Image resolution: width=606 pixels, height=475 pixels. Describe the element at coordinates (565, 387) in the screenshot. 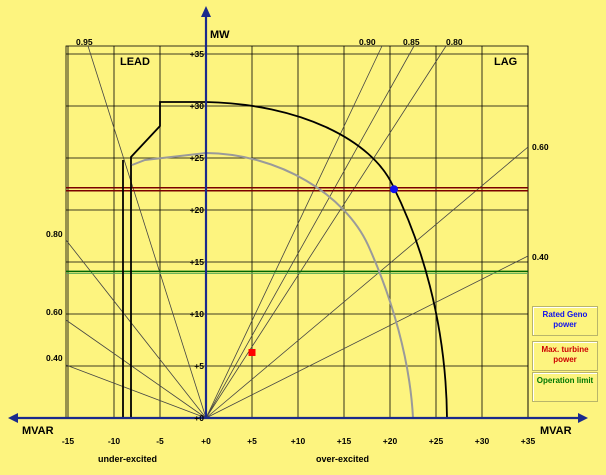

I see `legend-operation-limit: Operation limit` at that location.